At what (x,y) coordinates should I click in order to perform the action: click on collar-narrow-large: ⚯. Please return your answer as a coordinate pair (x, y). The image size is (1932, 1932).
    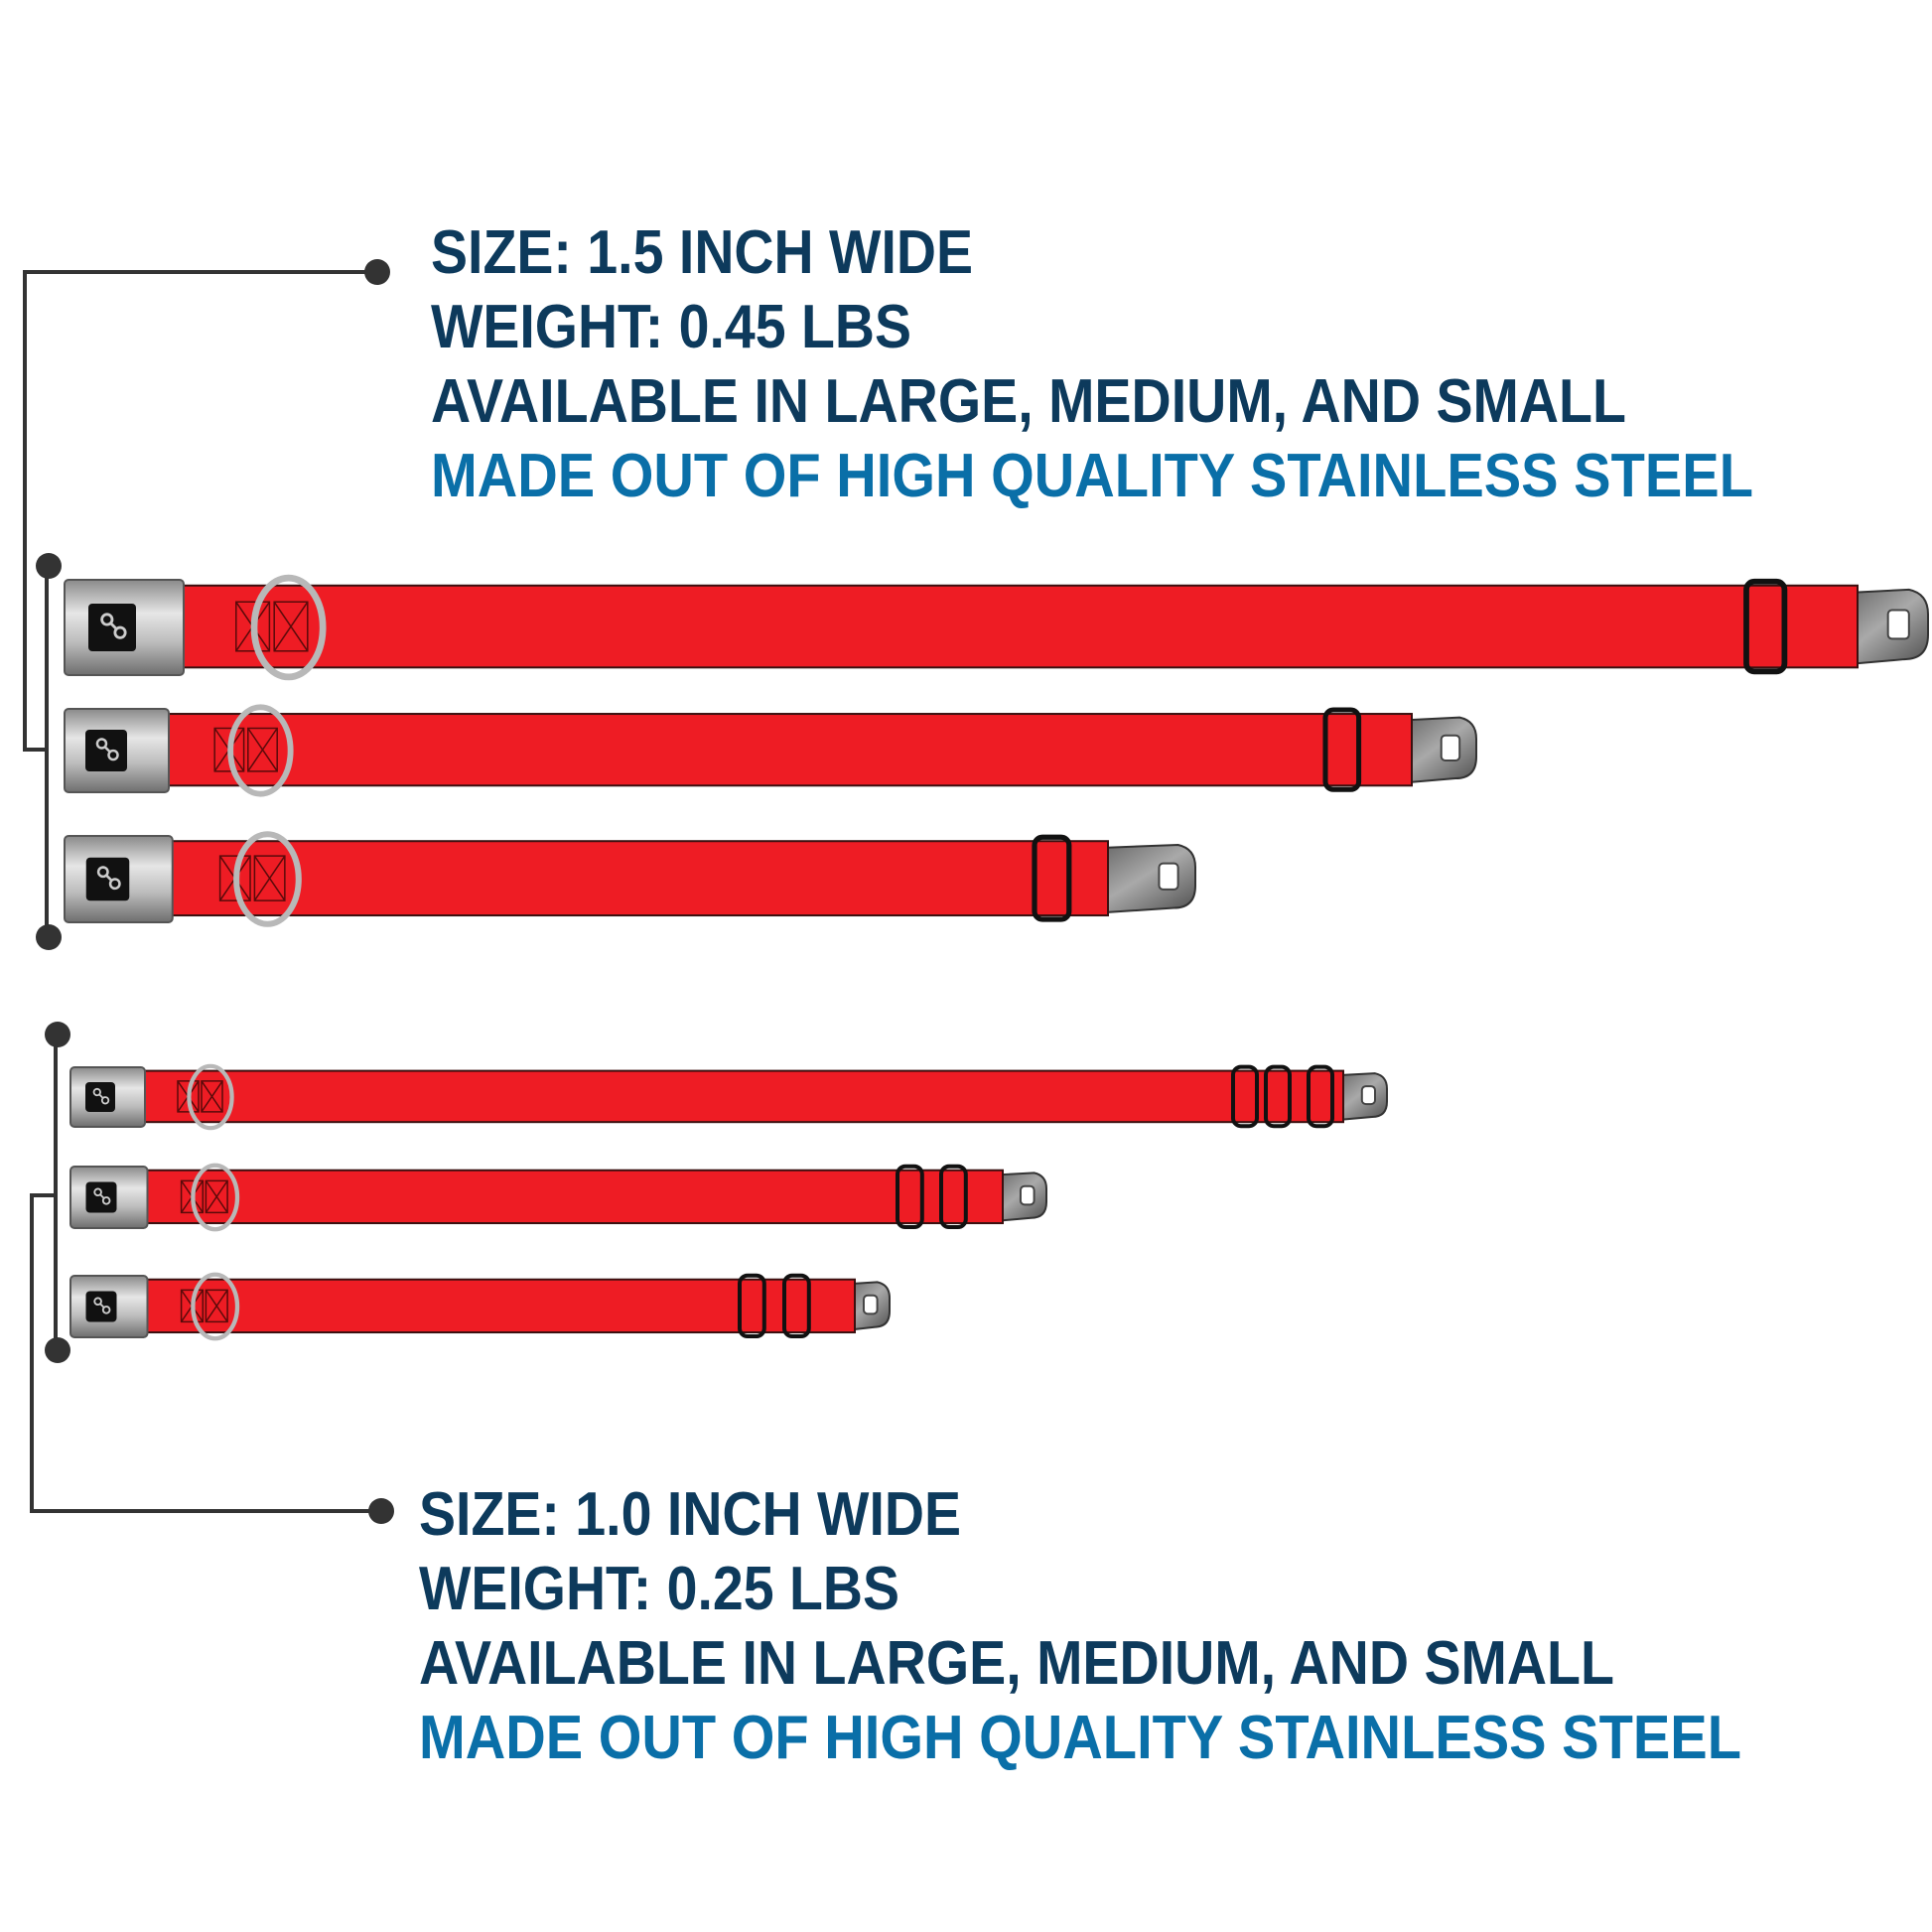
    Looking at the image, I should click on (728, 1097).